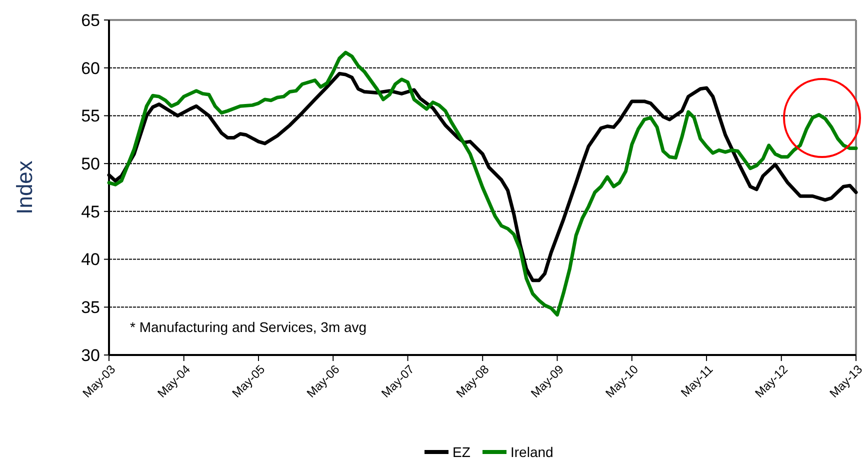  I want to click on y-tick-label: 55, so click(90, 116).